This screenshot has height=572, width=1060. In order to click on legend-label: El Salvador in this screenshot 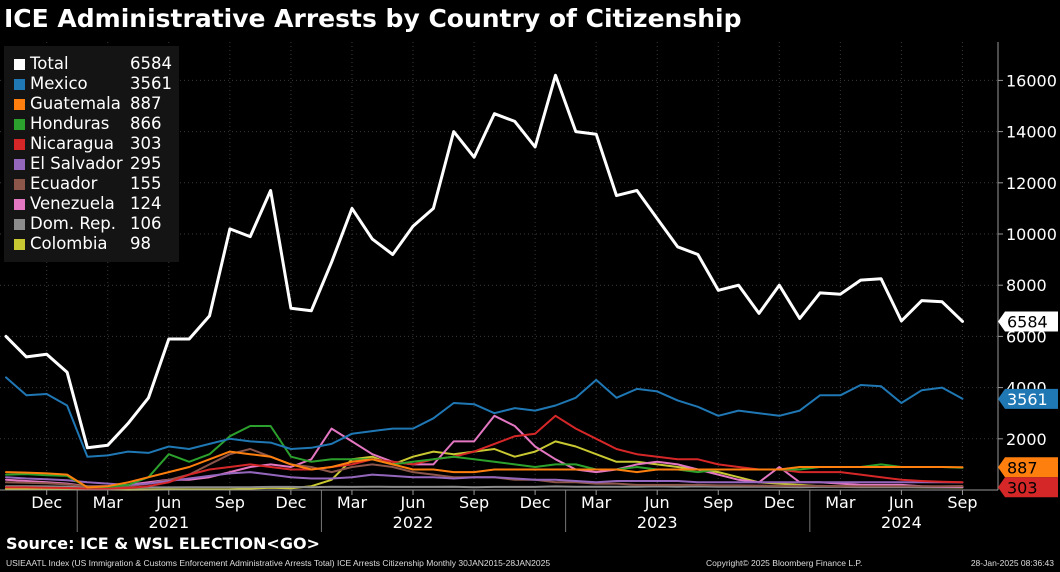, I will do `click(76, 163)`.